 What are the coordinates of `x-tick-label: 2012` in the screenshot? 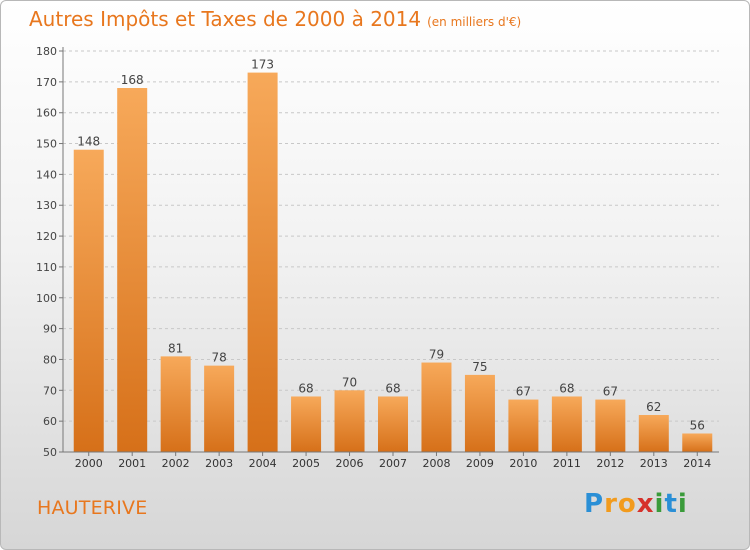 It's located at (610, 463).